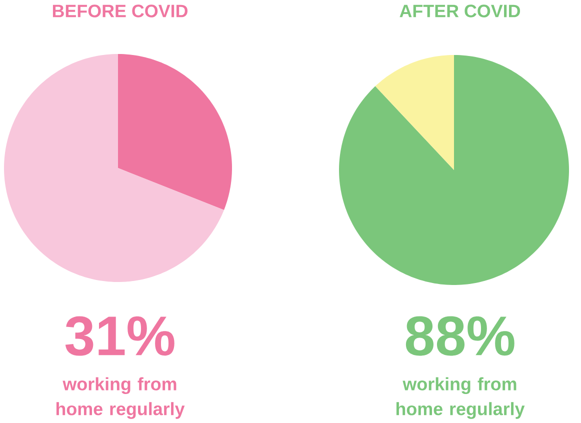 The width and height of the screenshot is (581, 423). What do you see at coordinates (119, 336) in the screenshot?
I see `text: 31%` at bounding box center [119, 336].